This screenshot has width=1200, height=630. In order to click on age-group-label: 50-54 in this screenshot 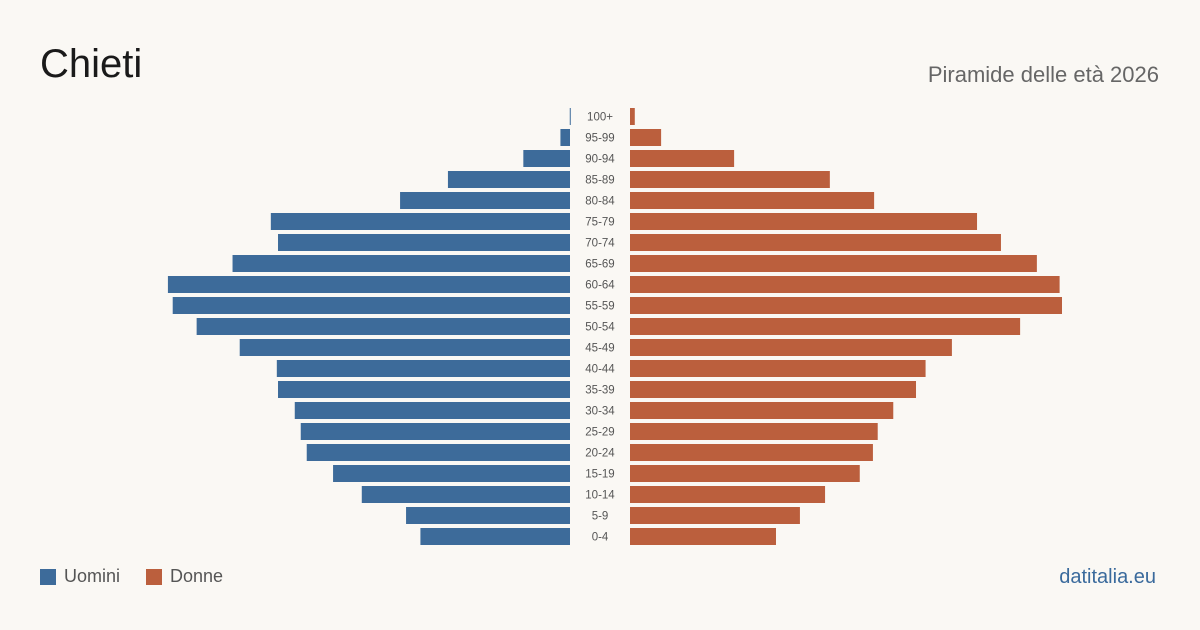, I will do `click(600, 328)`.